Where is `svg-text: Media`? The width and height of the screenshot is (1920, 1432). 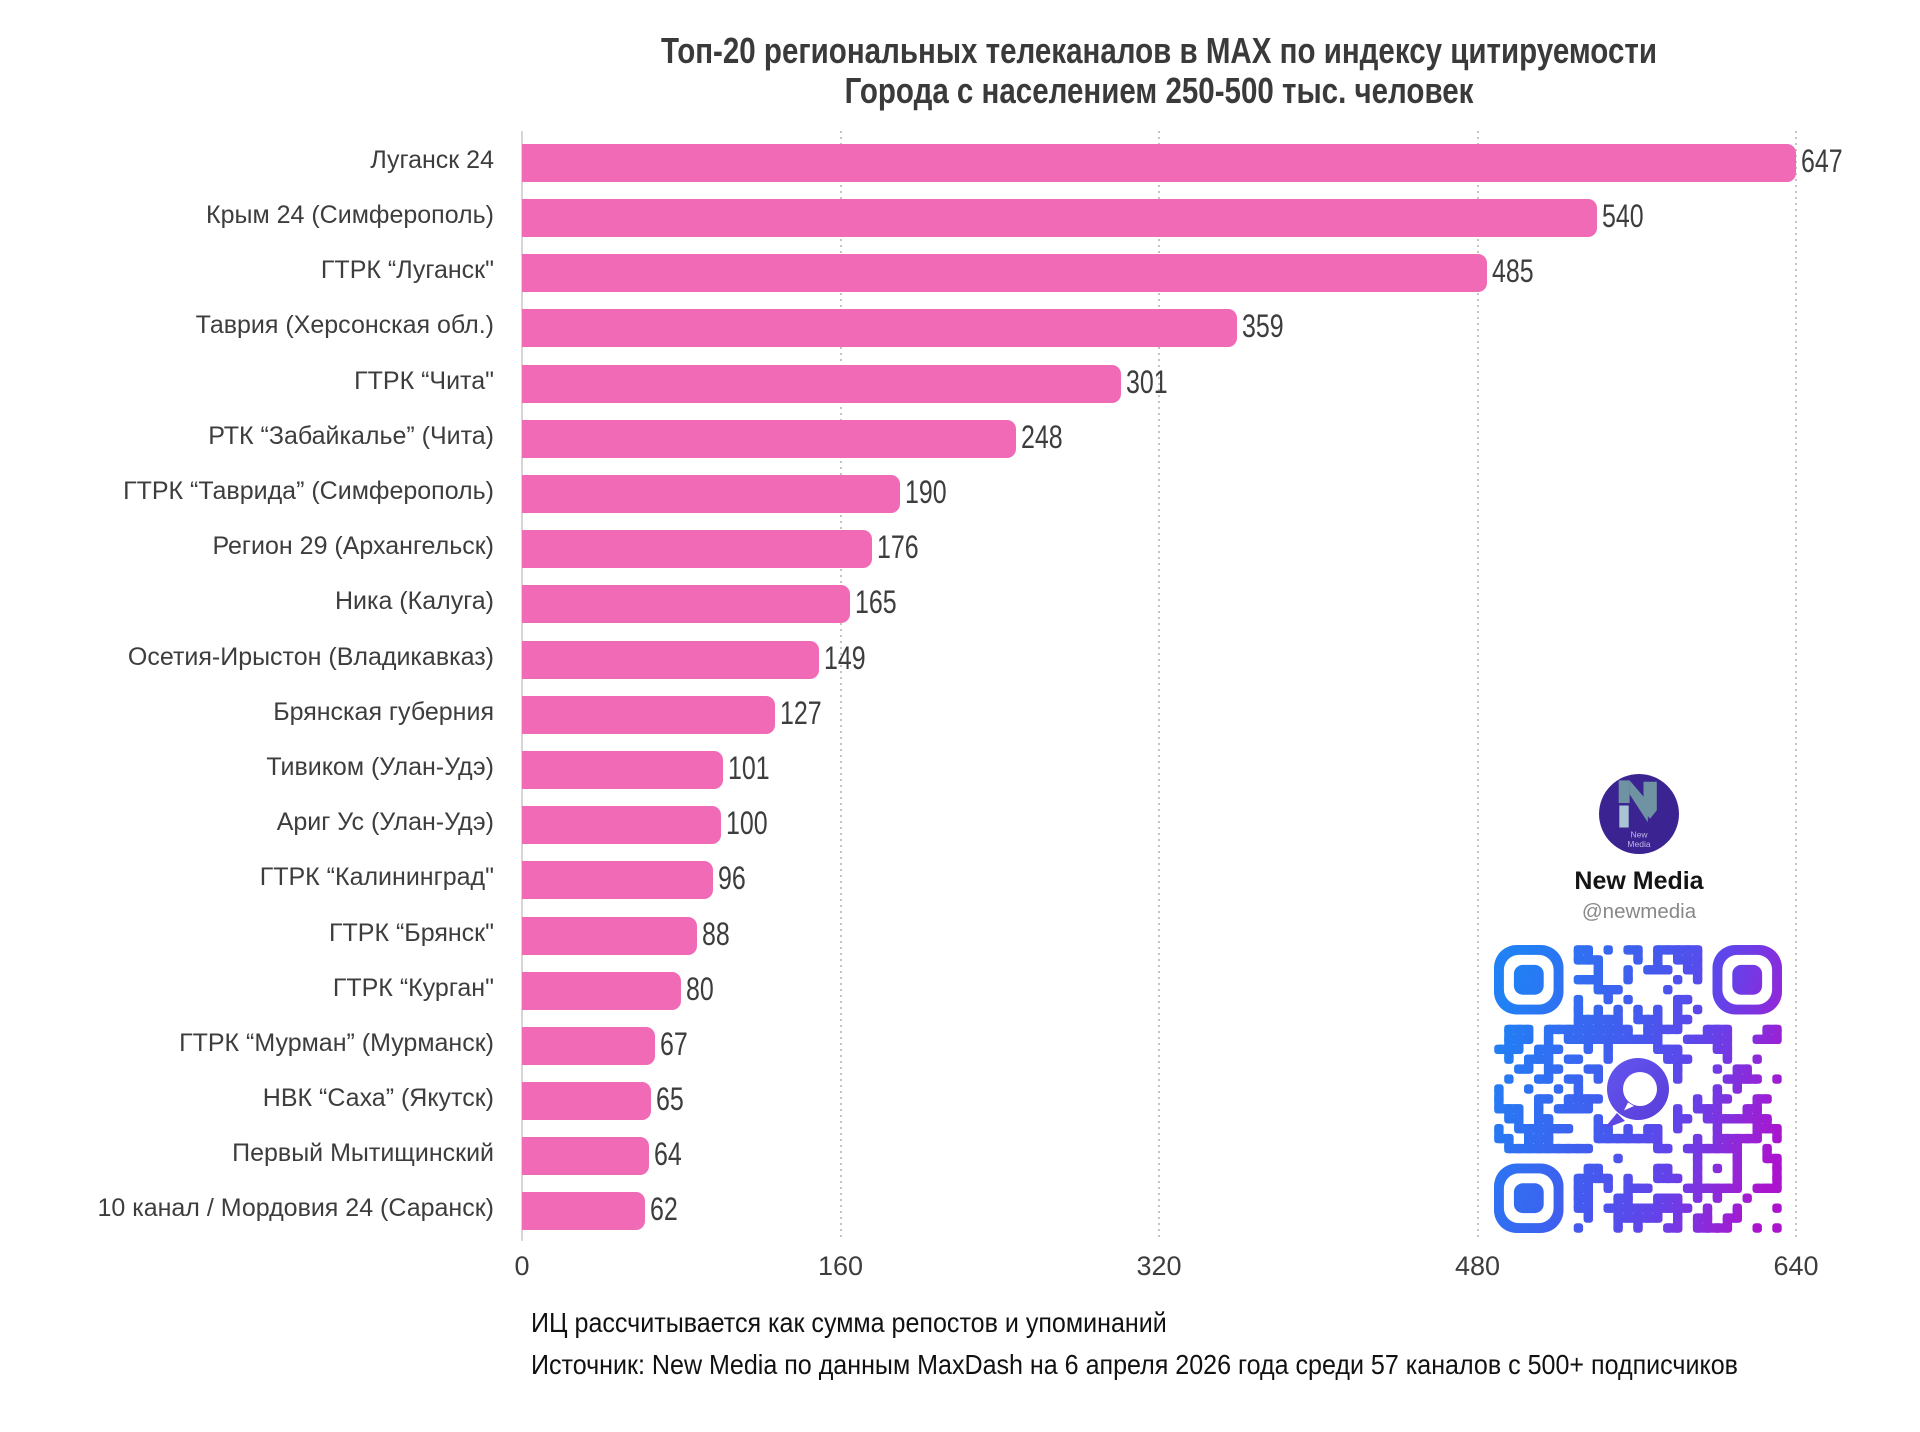 svg-text: Media is located at coordinates (1638, 844).